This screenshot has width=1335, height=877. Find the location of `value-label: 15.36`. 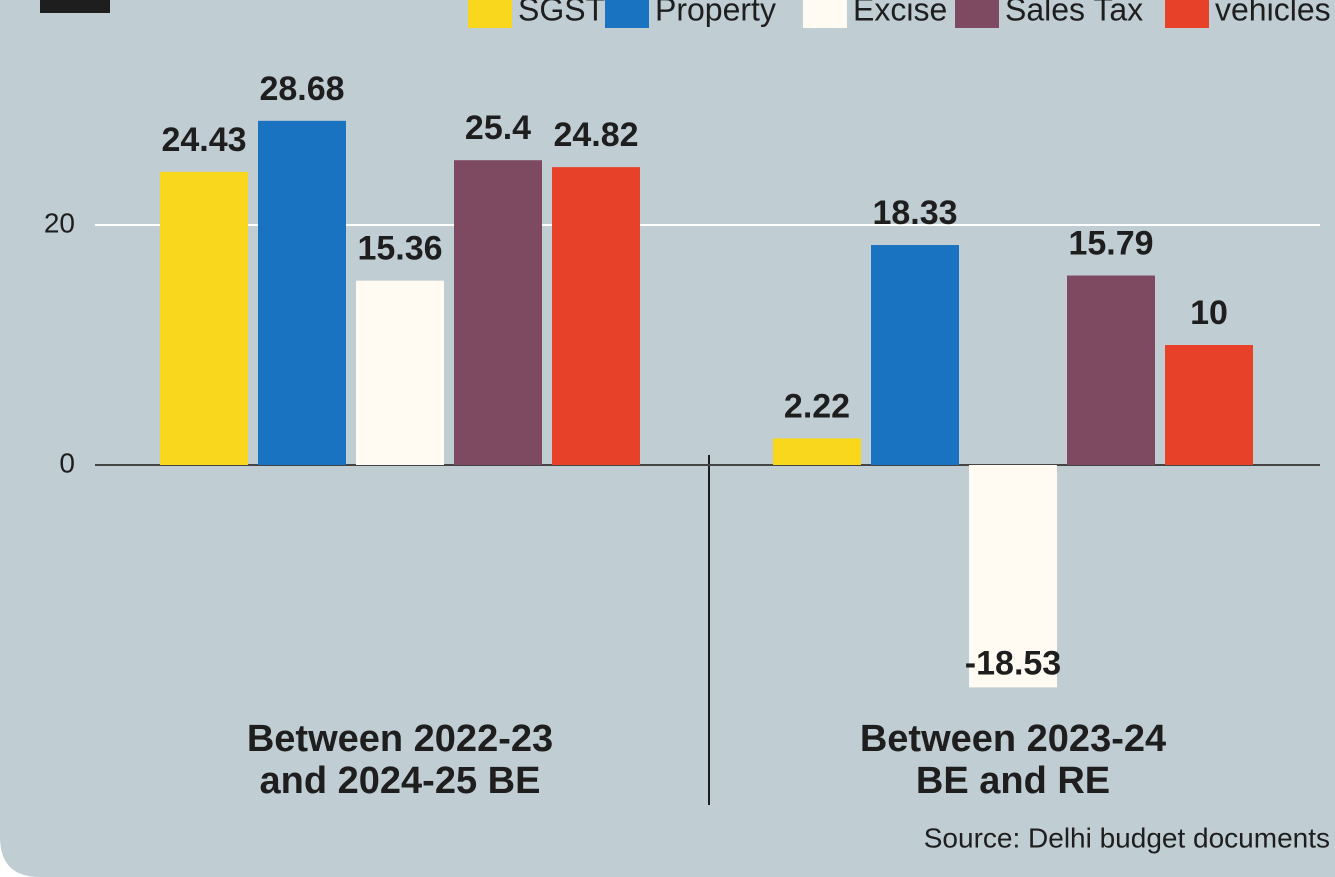

value-label: 15.36 is located at coordinates (399, 249).